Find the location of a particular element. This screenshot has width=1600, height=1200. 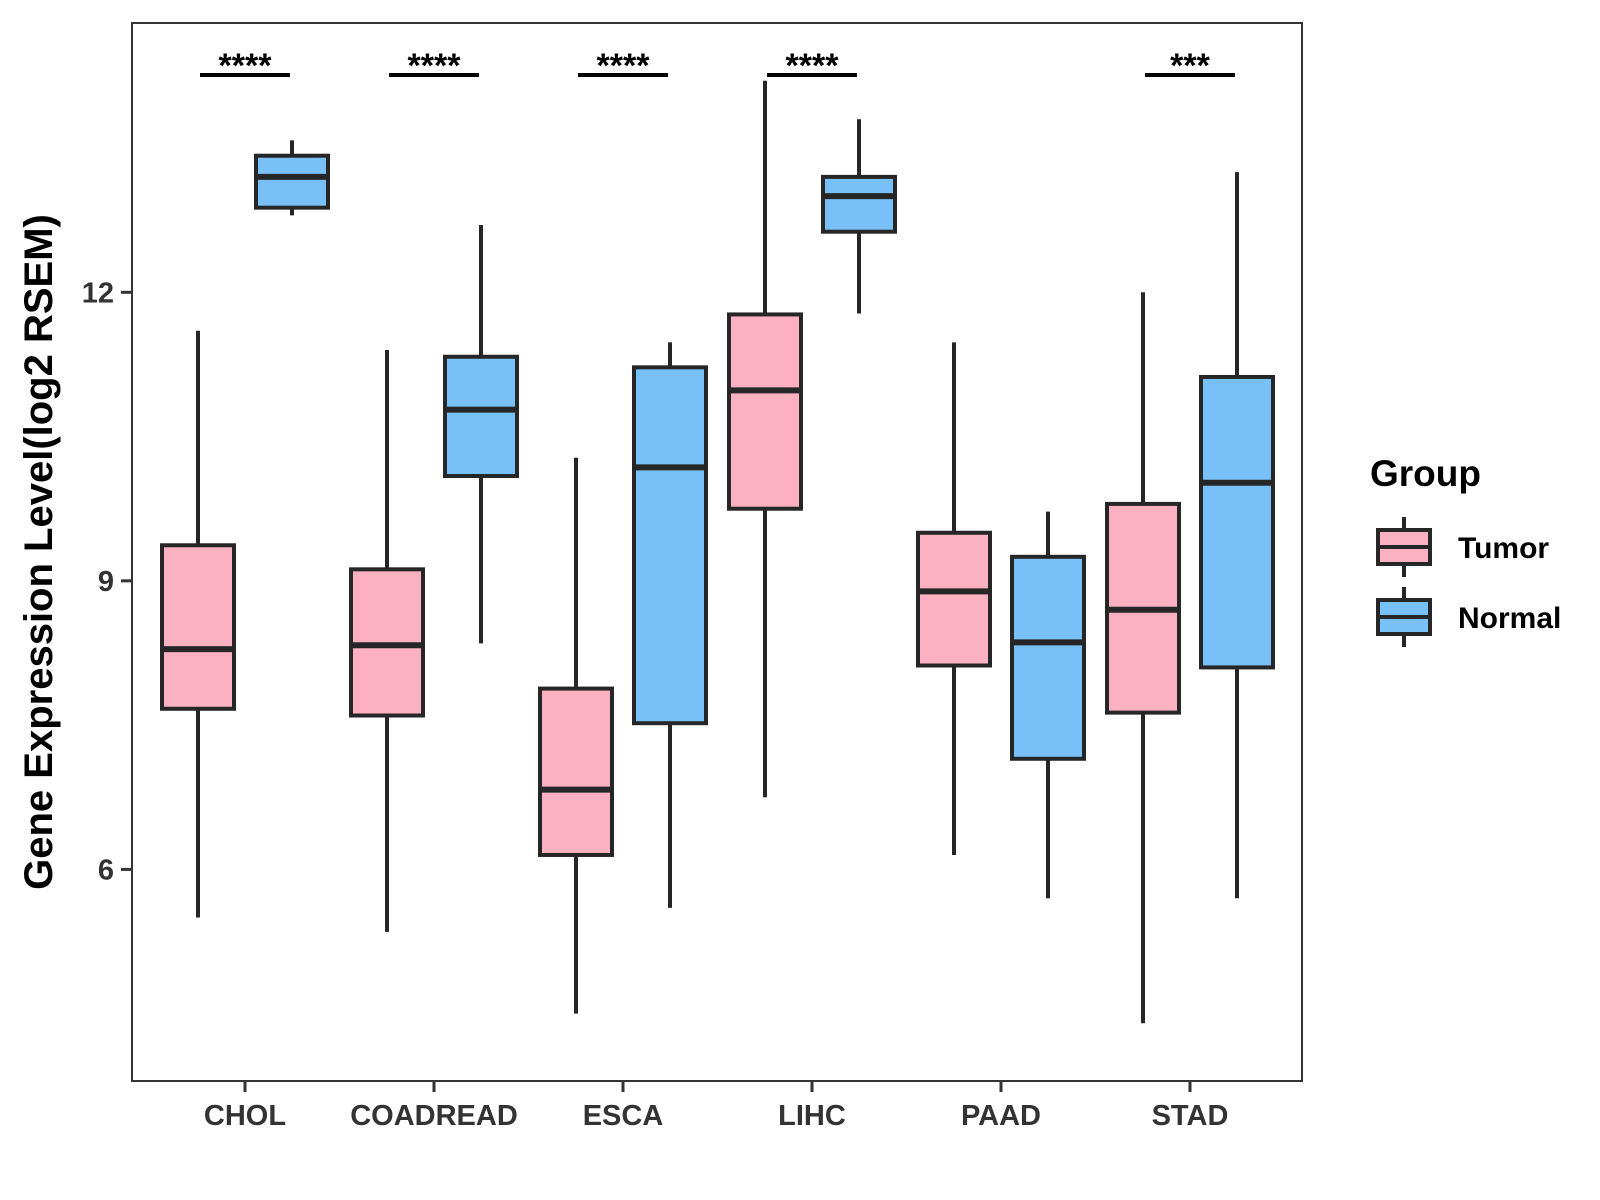

significance-label-coadread: **** is located at coordinates (435, 66).